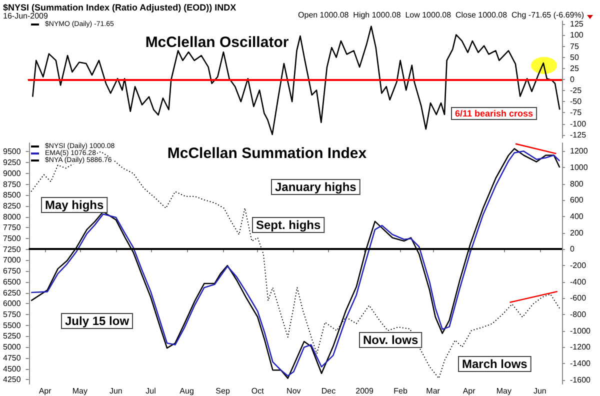  I want to click on y-tick-label: 9000, so click(12, 173).